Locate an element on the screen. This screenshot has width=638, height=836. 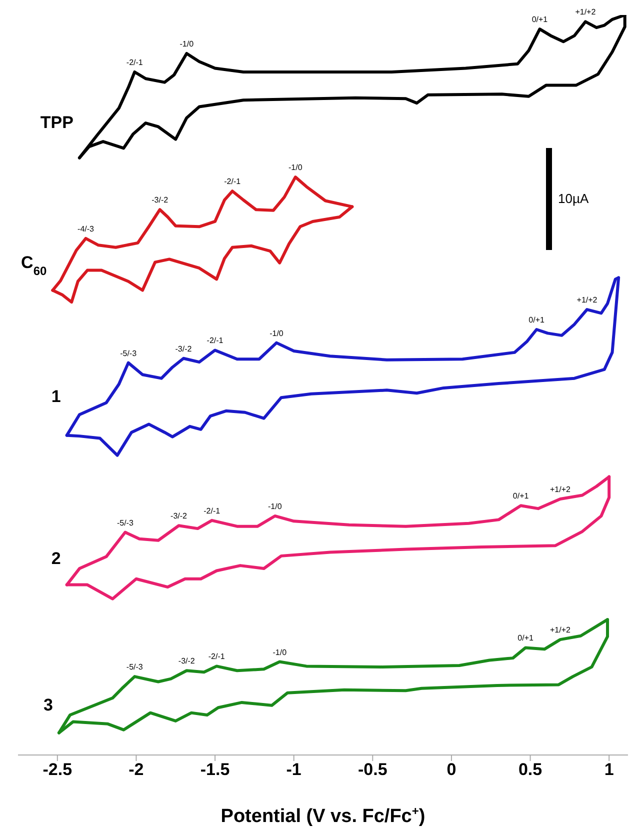
x-tick-label: -0.5 is located at coordinates (373, 770).